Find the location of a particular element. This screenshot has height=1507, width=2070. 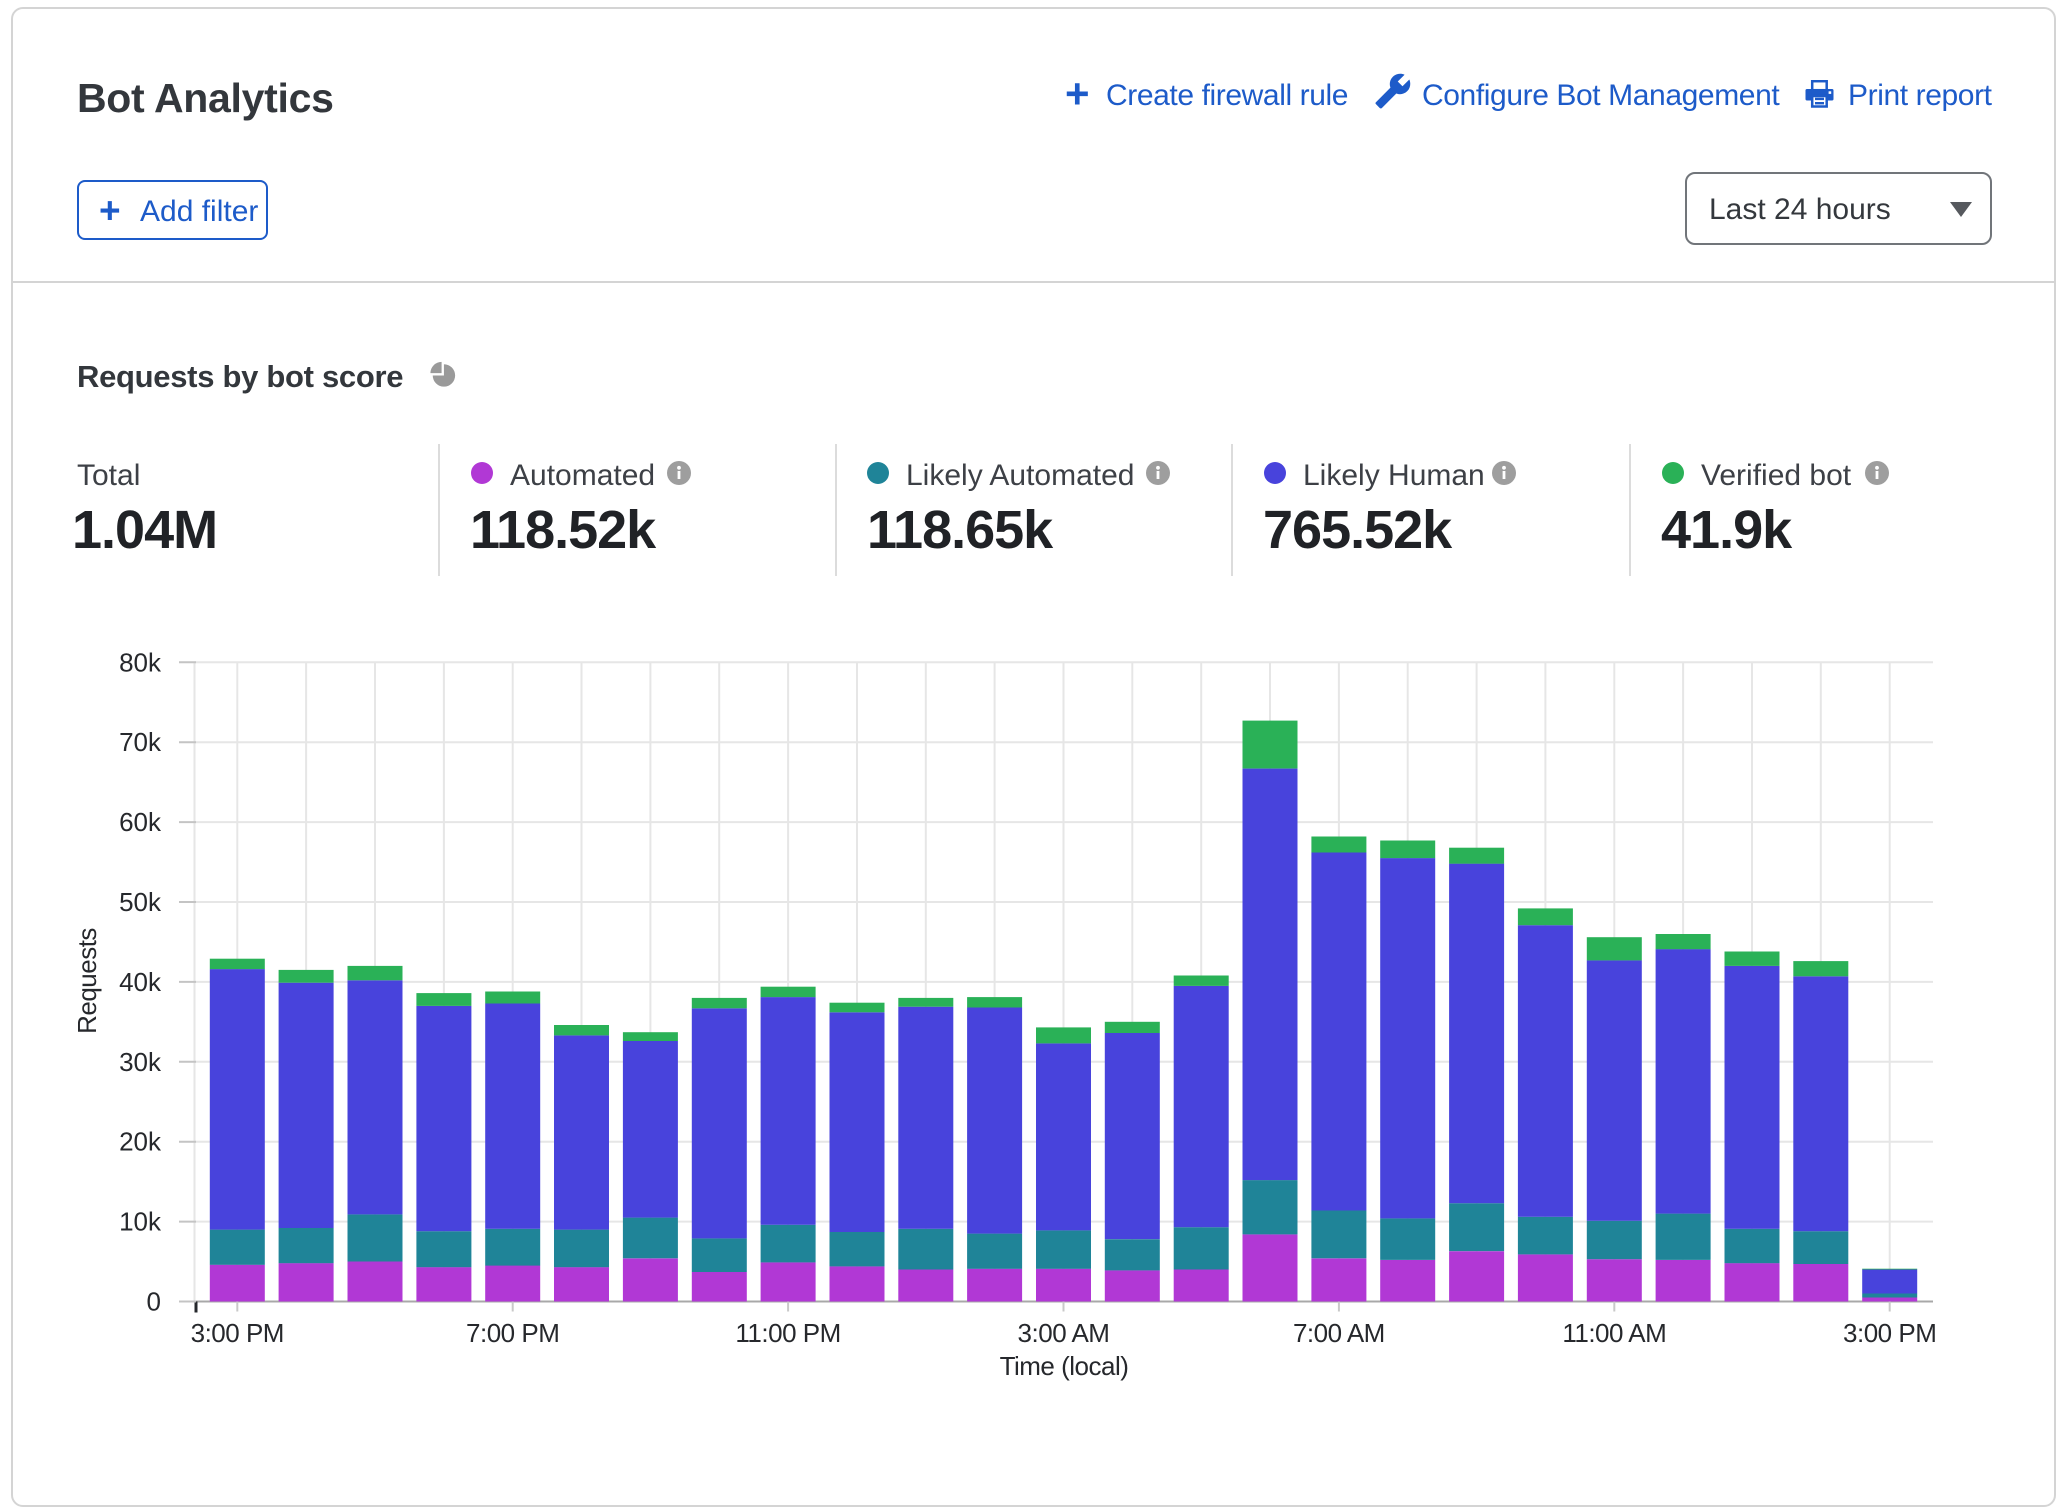

svg-text: 3:00 AM is located at coordinates (1064, 1333).